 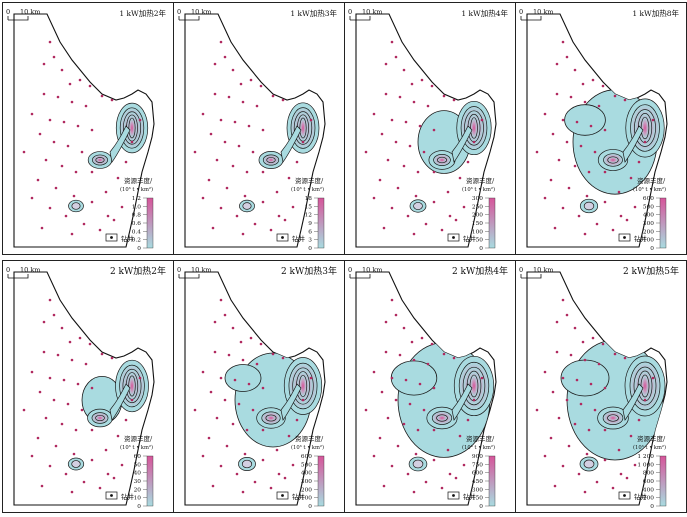 What do you see at coordinates (310, 232) in the screenshot?
I see `legend-tick-label: 6` at bounding box center [310, 232].